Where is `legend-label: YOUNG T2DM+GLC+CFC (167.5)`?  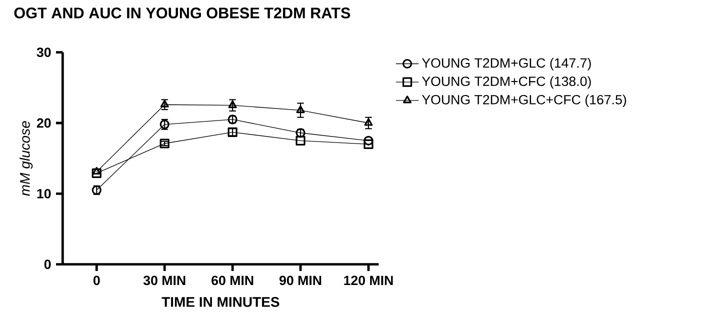
legend-label: YOUNG T2DM+GLC+CFC (167.5) is located at coordinates (524, 101).